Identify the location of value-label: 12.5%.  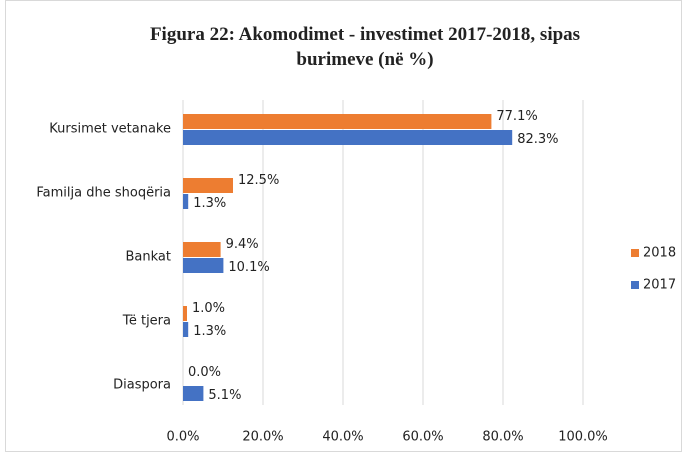
(258, 180).